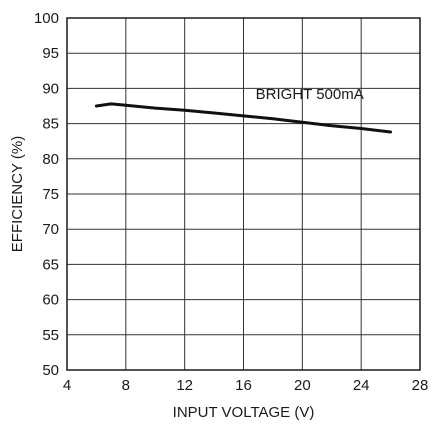 The image size is (435, 428). I want to click on series-layer, so click(243, 118).